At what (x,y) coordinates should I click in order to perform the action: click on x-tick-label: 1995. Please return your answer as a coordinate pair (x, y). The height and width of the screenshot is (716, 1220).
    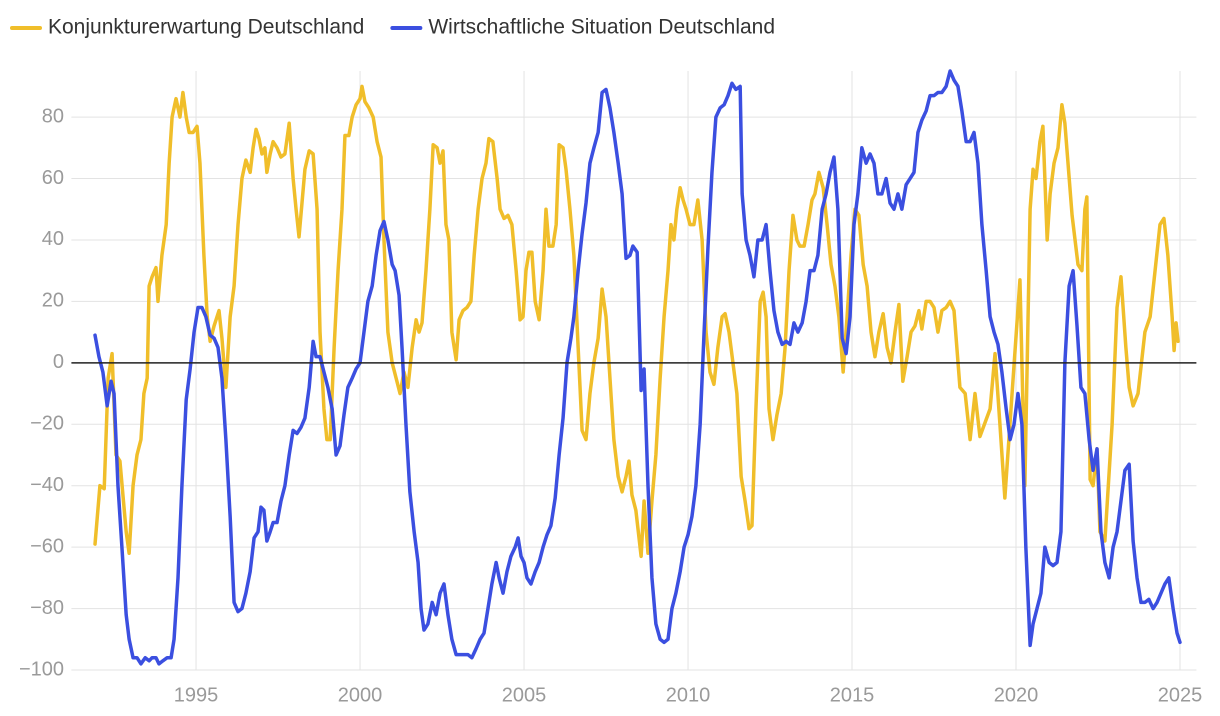
    Looking at the image, I should click on (196, 695).